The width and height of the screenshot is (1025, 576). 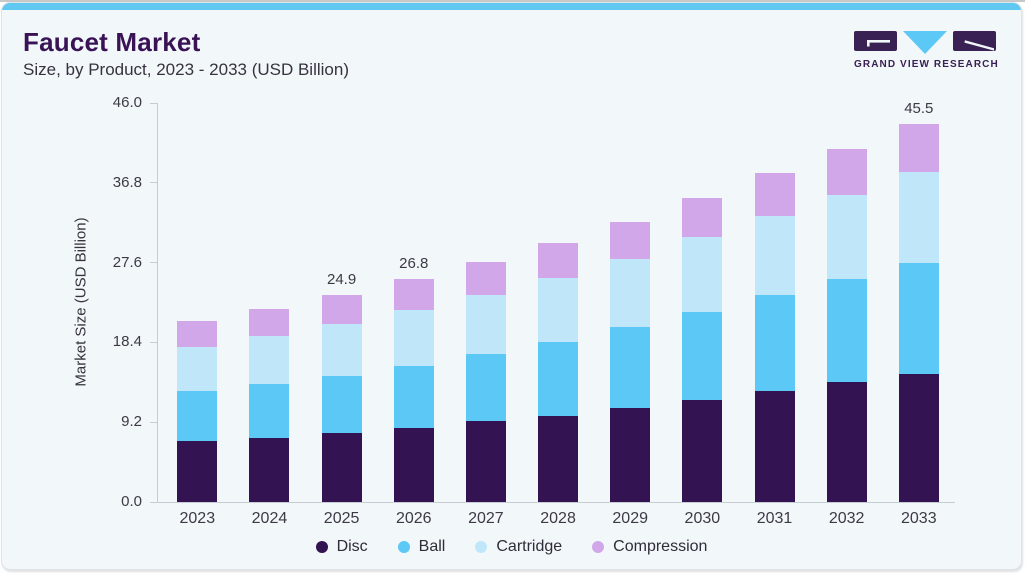 What do you see at coordinates (81, 302) in the screenshot?
I see `y-axis-title: Market Size (USD Billion)` at bounding box center [81, 302].